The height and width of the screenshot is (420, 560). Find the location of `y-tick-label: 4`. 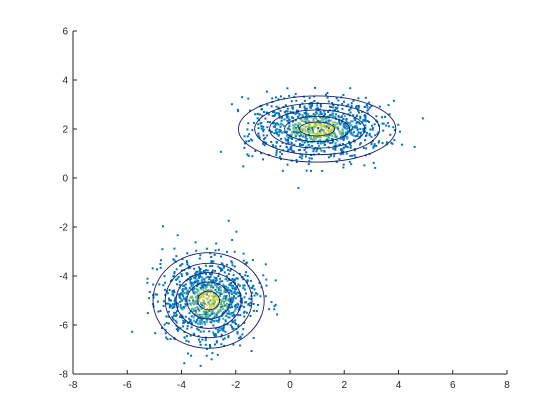

y-tick-label: 4 is located at coordinates (65, 81).